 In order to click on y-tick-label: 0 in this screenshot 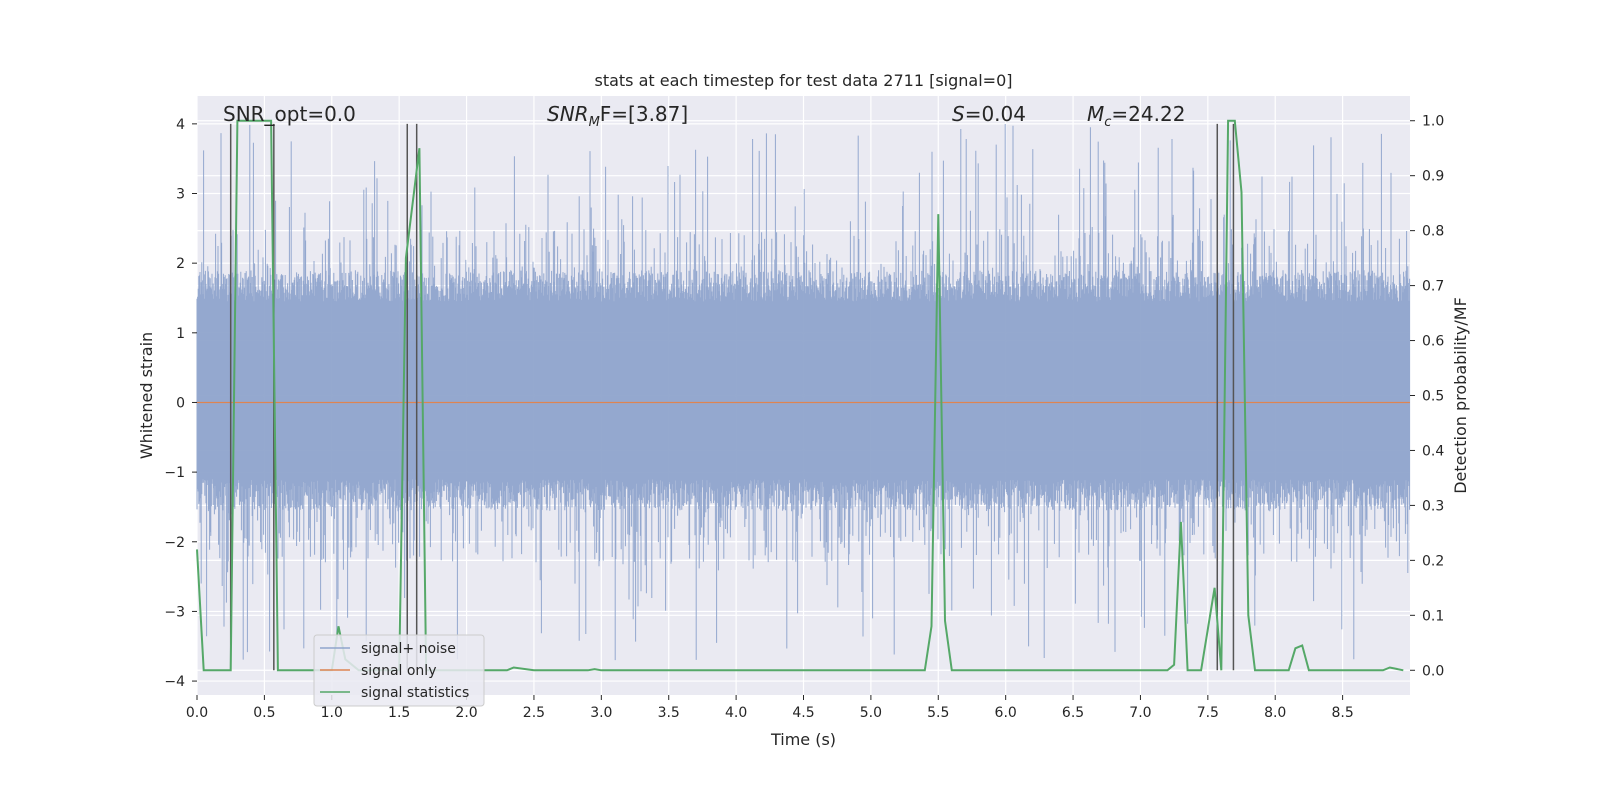, I will do `click(180, 403)`.